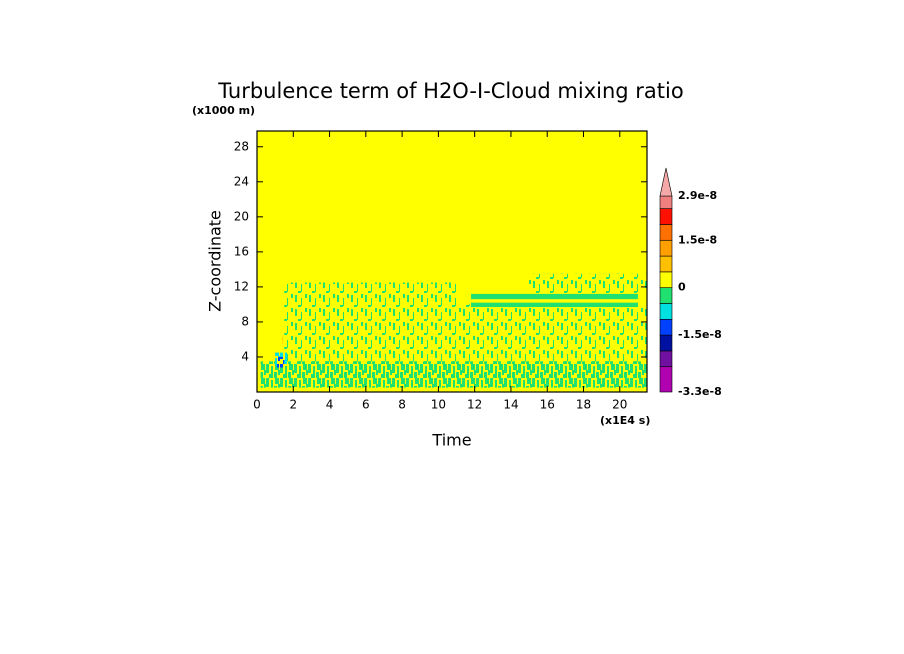 This screenshot has height=654, width=904. Describe the element at coordinates (257, 405) in the screenshot. I see `x-tick-label: 0` at that location.